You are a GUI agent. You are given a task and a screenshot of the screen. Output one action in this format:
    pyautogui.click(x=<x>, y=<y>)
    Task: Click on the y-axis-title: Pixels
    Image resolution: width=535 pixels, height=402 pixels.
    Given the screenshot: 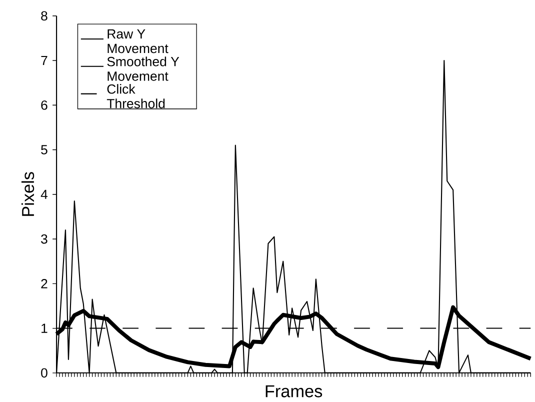 What is the action you would take?
    pyautogui.click(x=27, y=194)
    